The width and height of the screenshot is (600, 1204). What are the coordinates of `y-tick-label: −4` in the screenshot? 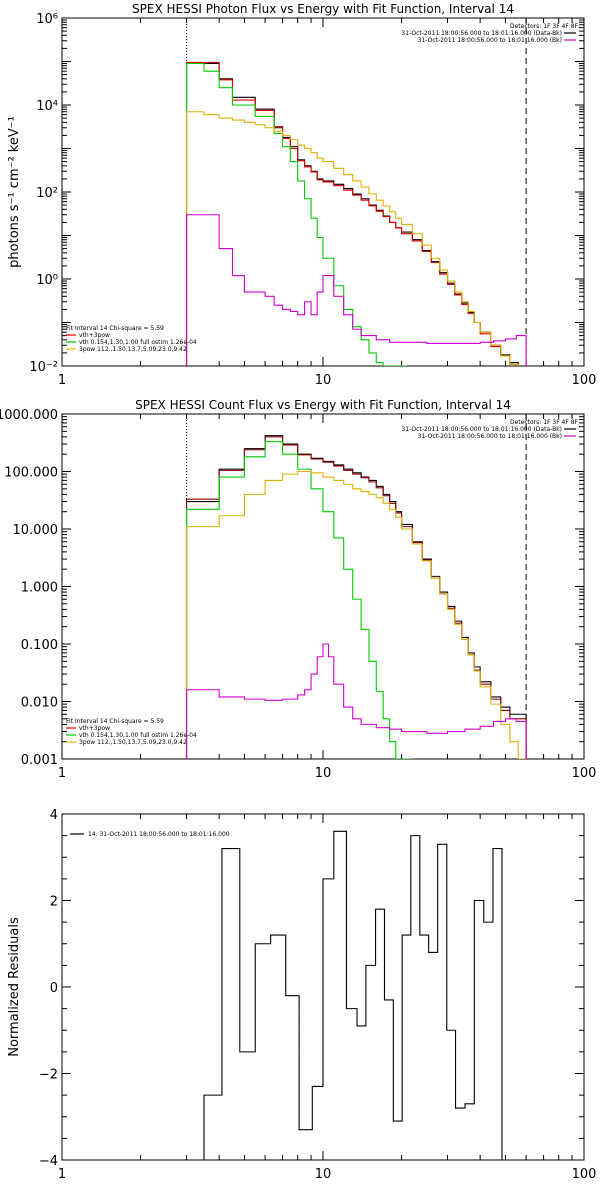 It's located at (48, 1161).